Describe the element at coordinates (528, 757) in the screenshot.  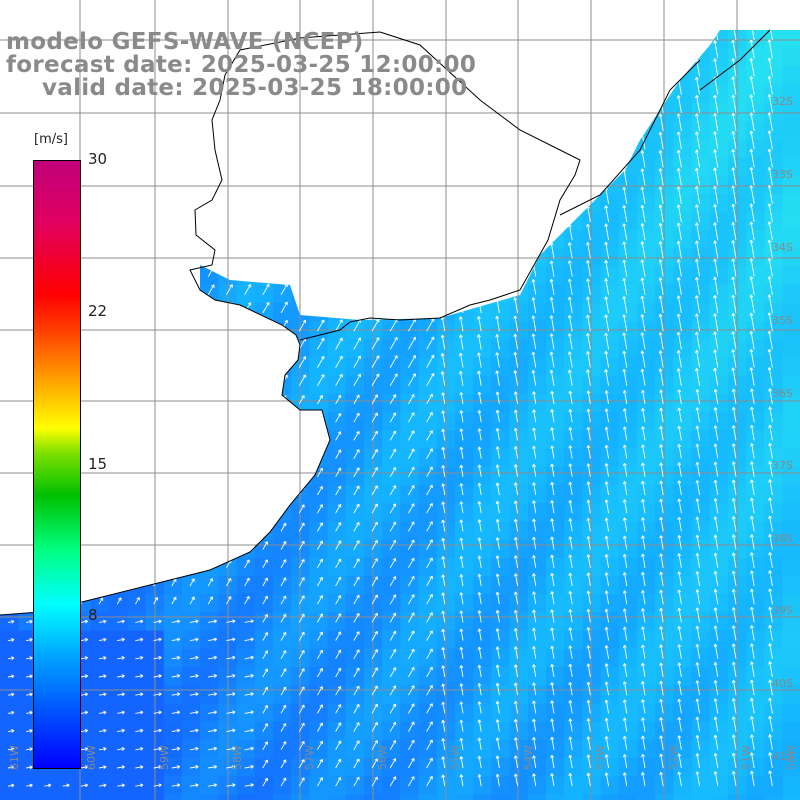
I see `lon-label: 54W` at that location.